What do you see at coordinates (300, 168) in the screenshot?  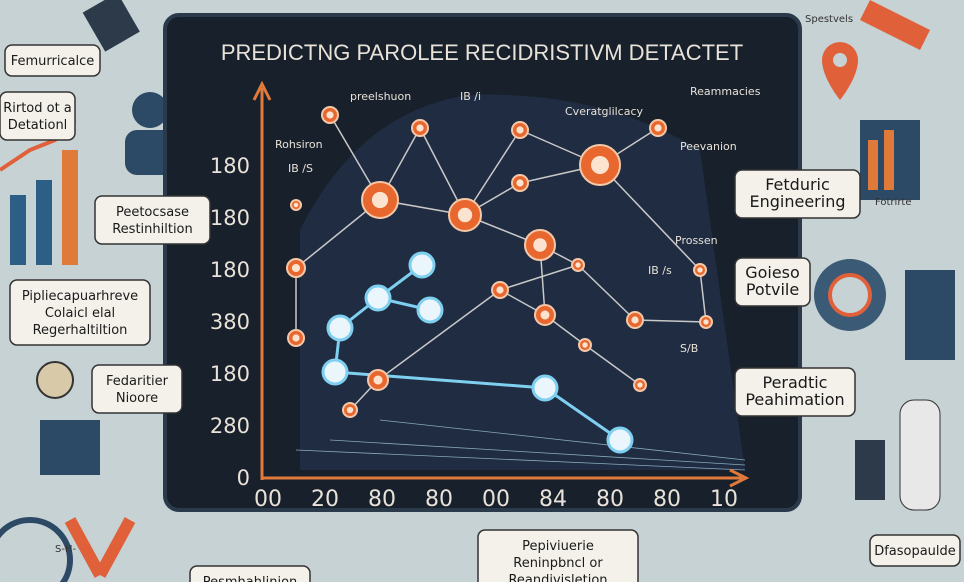 I see `annotation: IB /S` at bounding box center [300, 168].